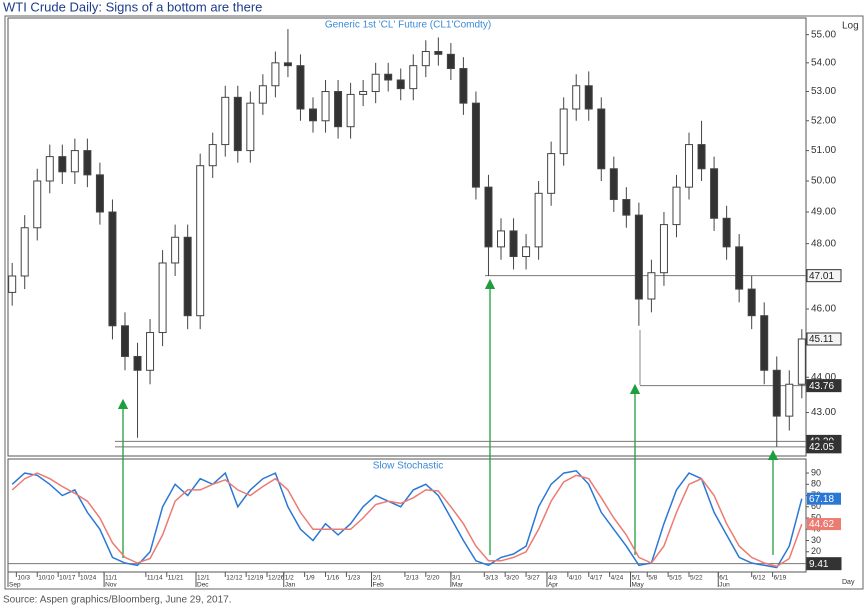  Describe the element at coordinates (353, 578) in the screenshot. I see `x-tick-label: 1/23` at that location.